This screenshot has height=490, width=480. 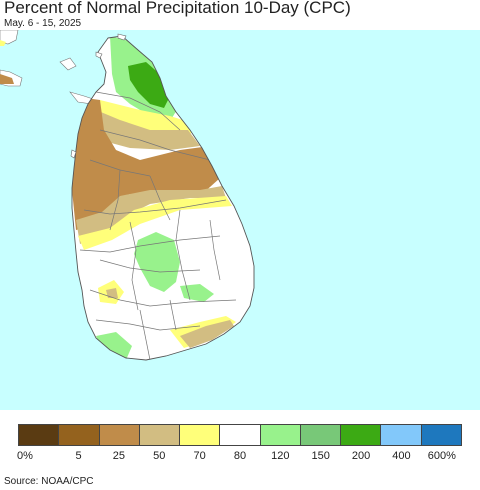 What do you see at coordinates (98, 96) in the screenshot?
I see `islands` at bounding box center [98, 96].